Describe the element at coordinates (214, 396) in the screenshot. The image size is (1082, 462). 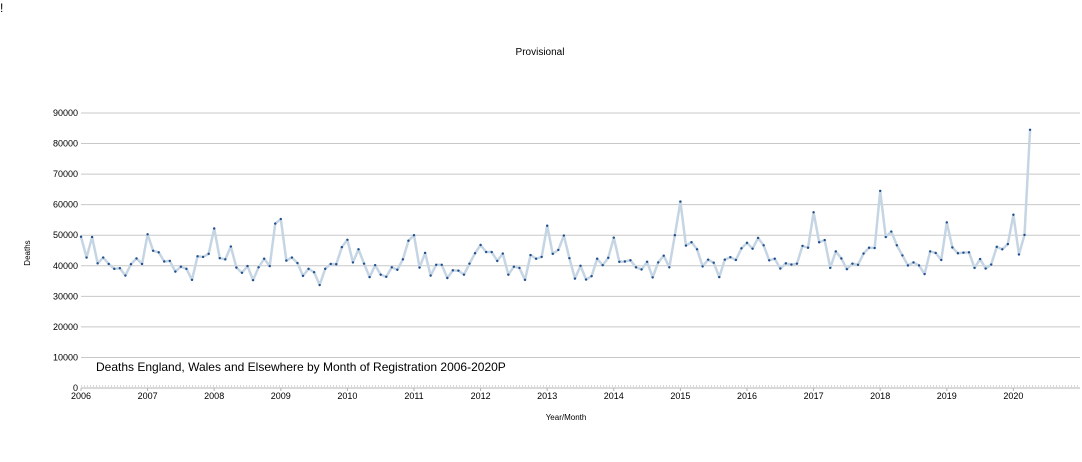
I see `x-tick-label: 2008` at that location.